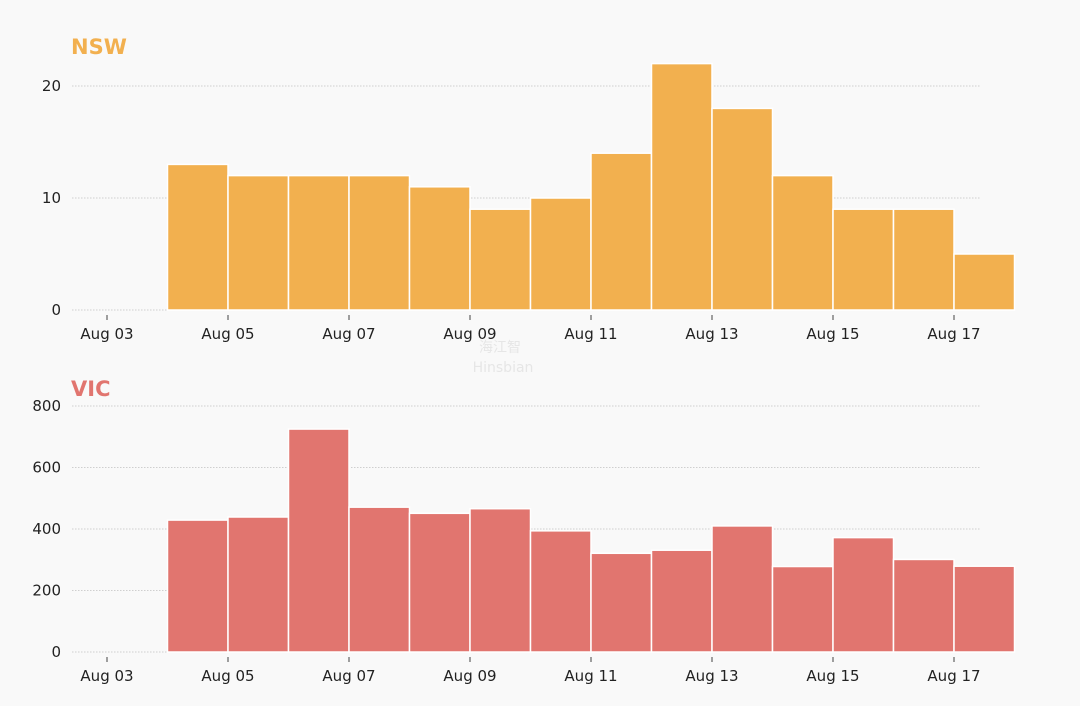 This screenshot has height=706, width=1080. What do you see at coordinates (46, 468) in the screenshot?
I see `y-tick-label: 600` at bounding box center [46, 468].